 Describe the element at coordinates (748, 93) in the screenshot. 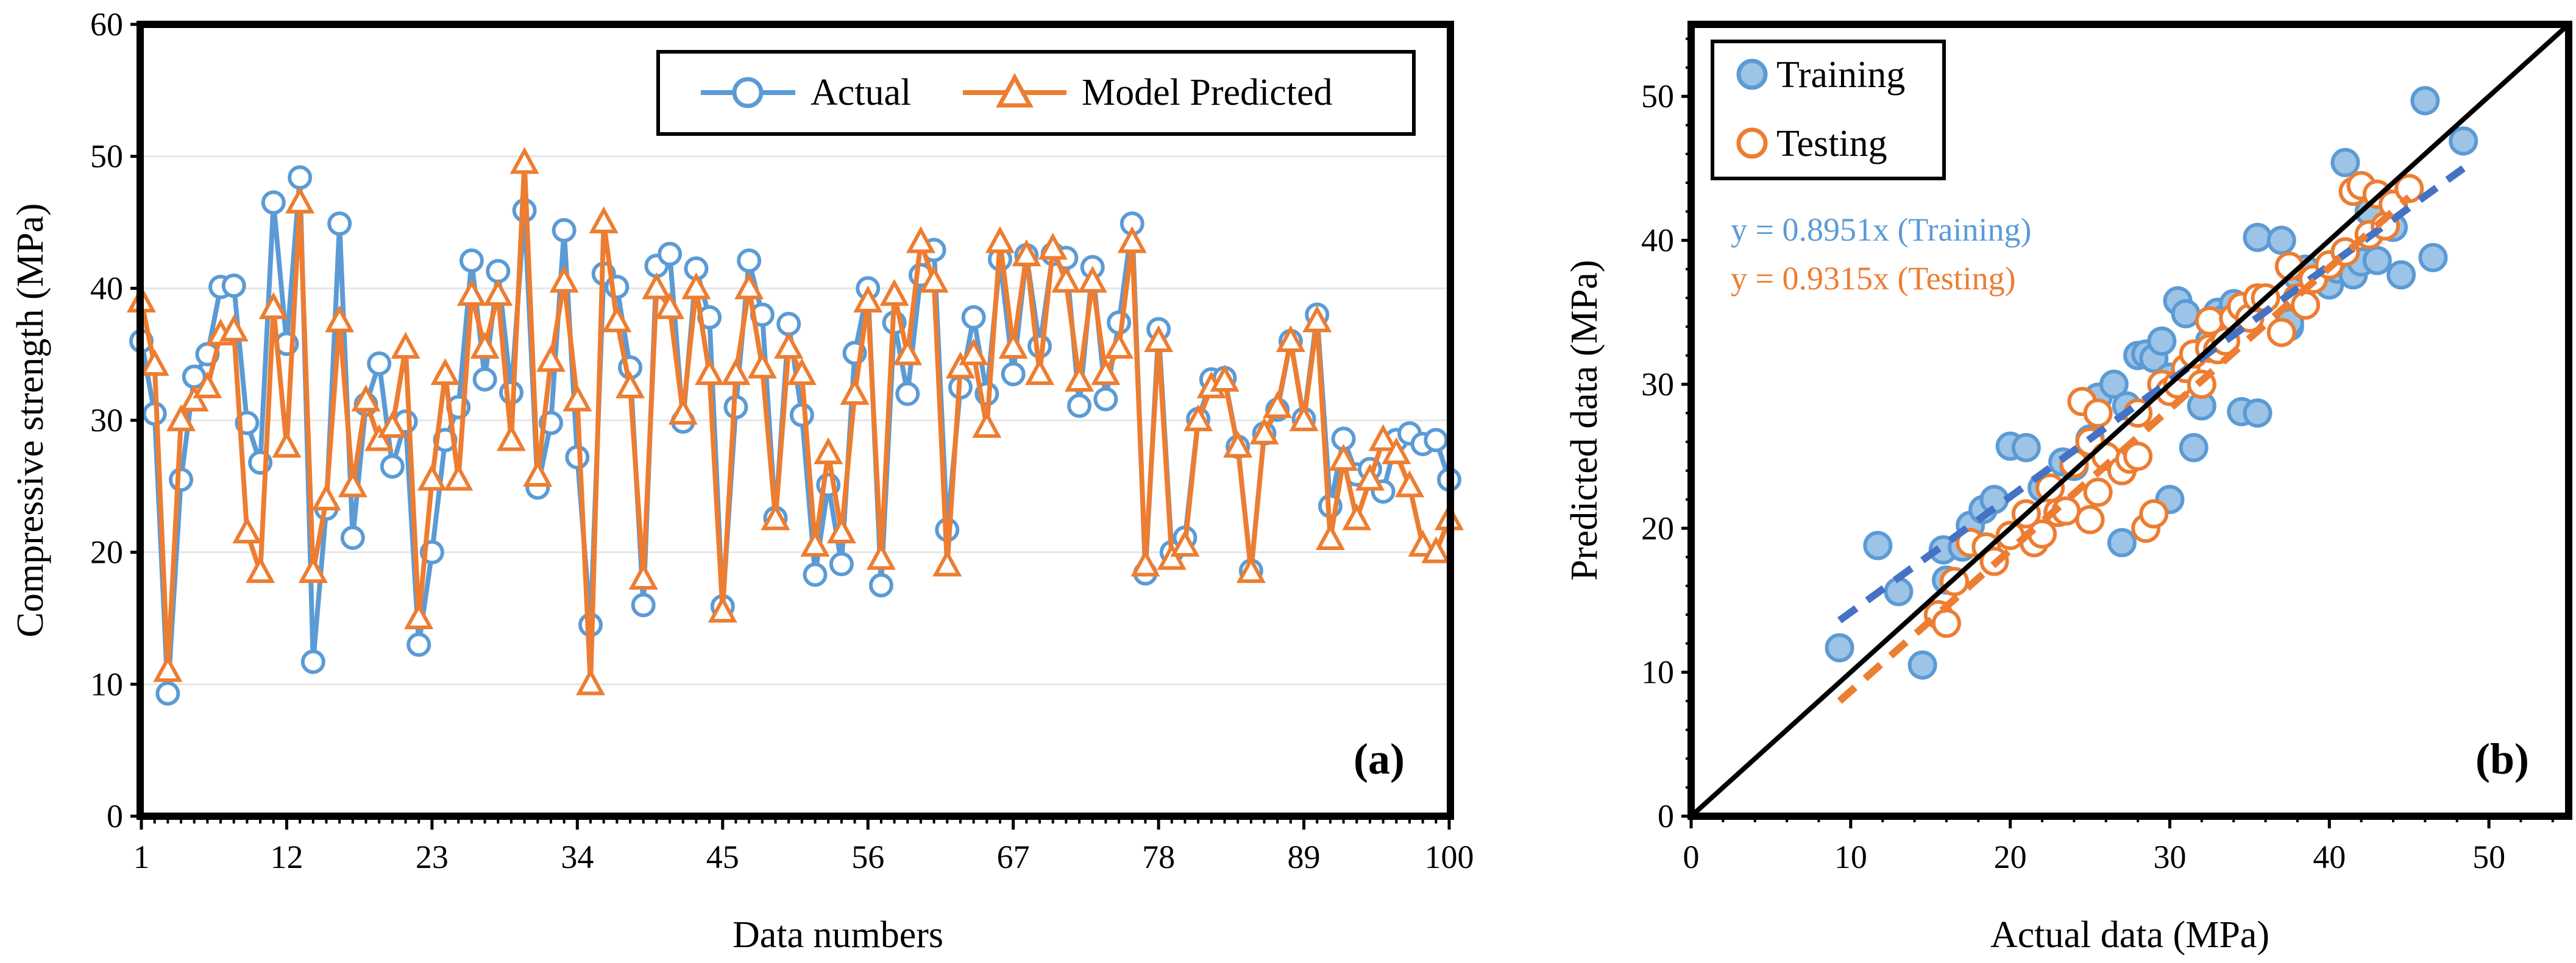

I see `legend-actual-marker` at that location.